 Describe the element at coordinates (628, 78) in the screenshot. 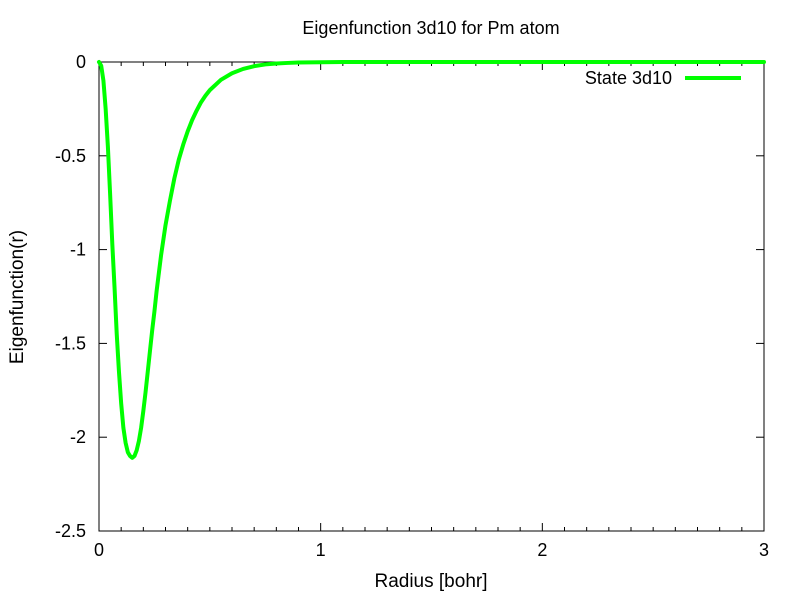

I see `legend-label: State 3d10` at that location.